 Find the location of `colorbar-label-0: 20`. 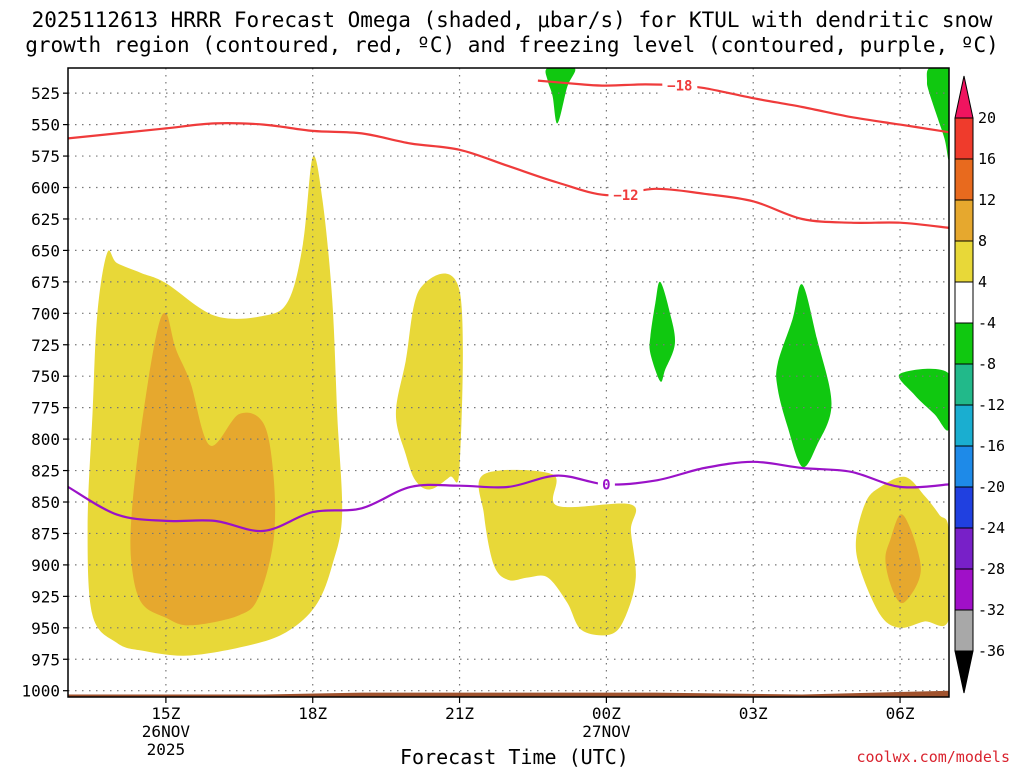

colorbar-label-0: 20 is located at coordinates (987, 118).